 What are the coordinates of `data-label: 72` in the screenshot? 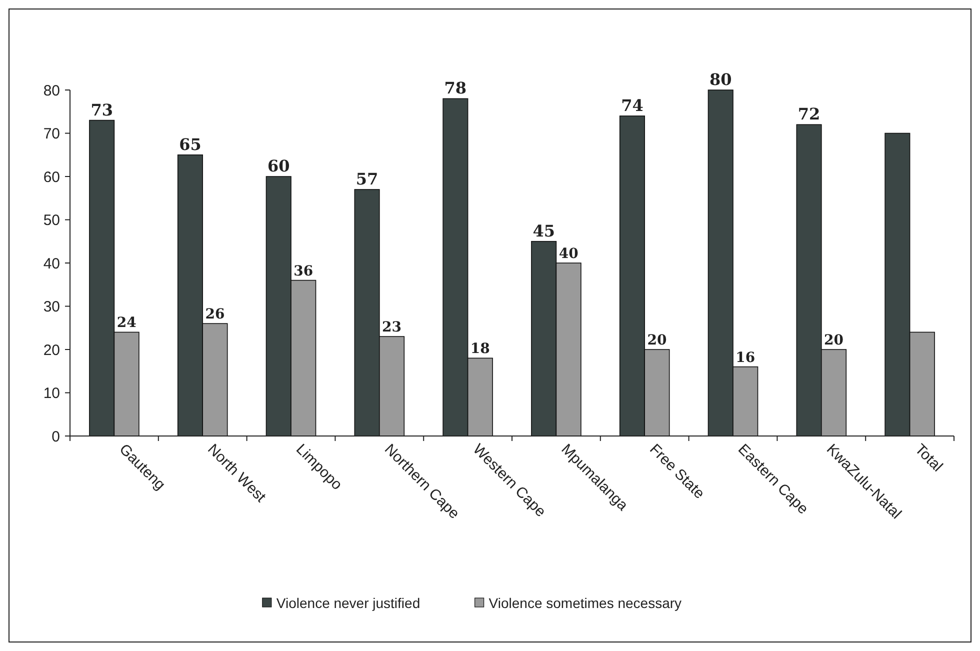 It's located at (809, 114).